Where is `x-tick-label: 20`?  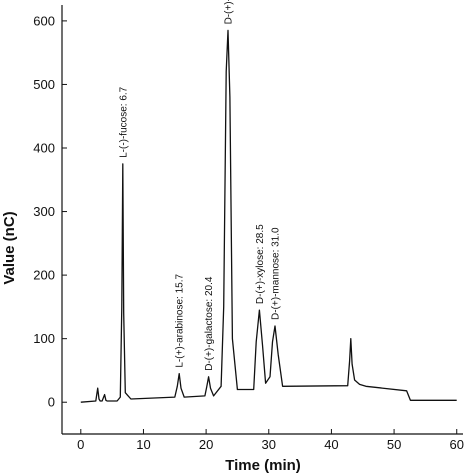
x-tick-label: 20 is located at coordinates (206, 444).